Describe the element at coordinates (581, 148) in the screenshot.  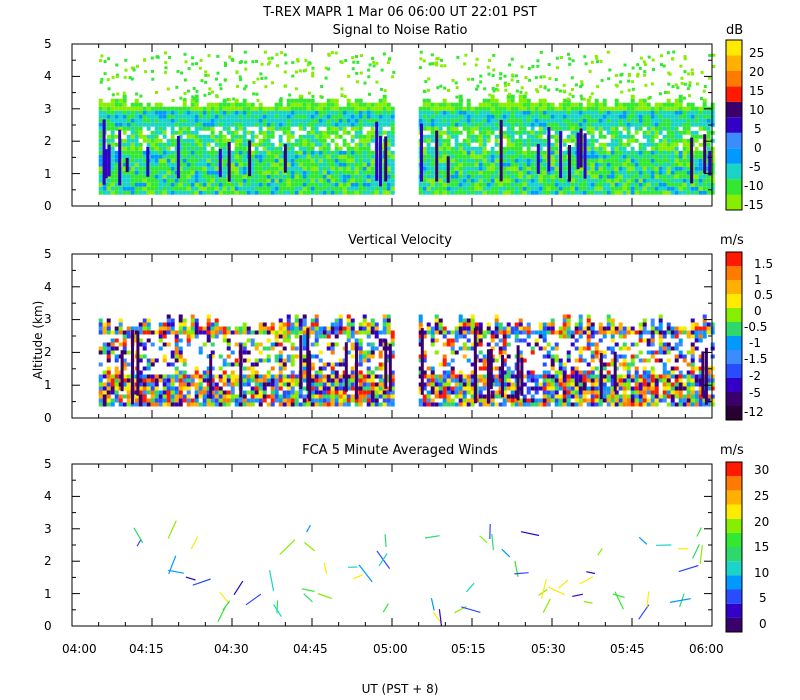
I see `snr-streak` at that location.